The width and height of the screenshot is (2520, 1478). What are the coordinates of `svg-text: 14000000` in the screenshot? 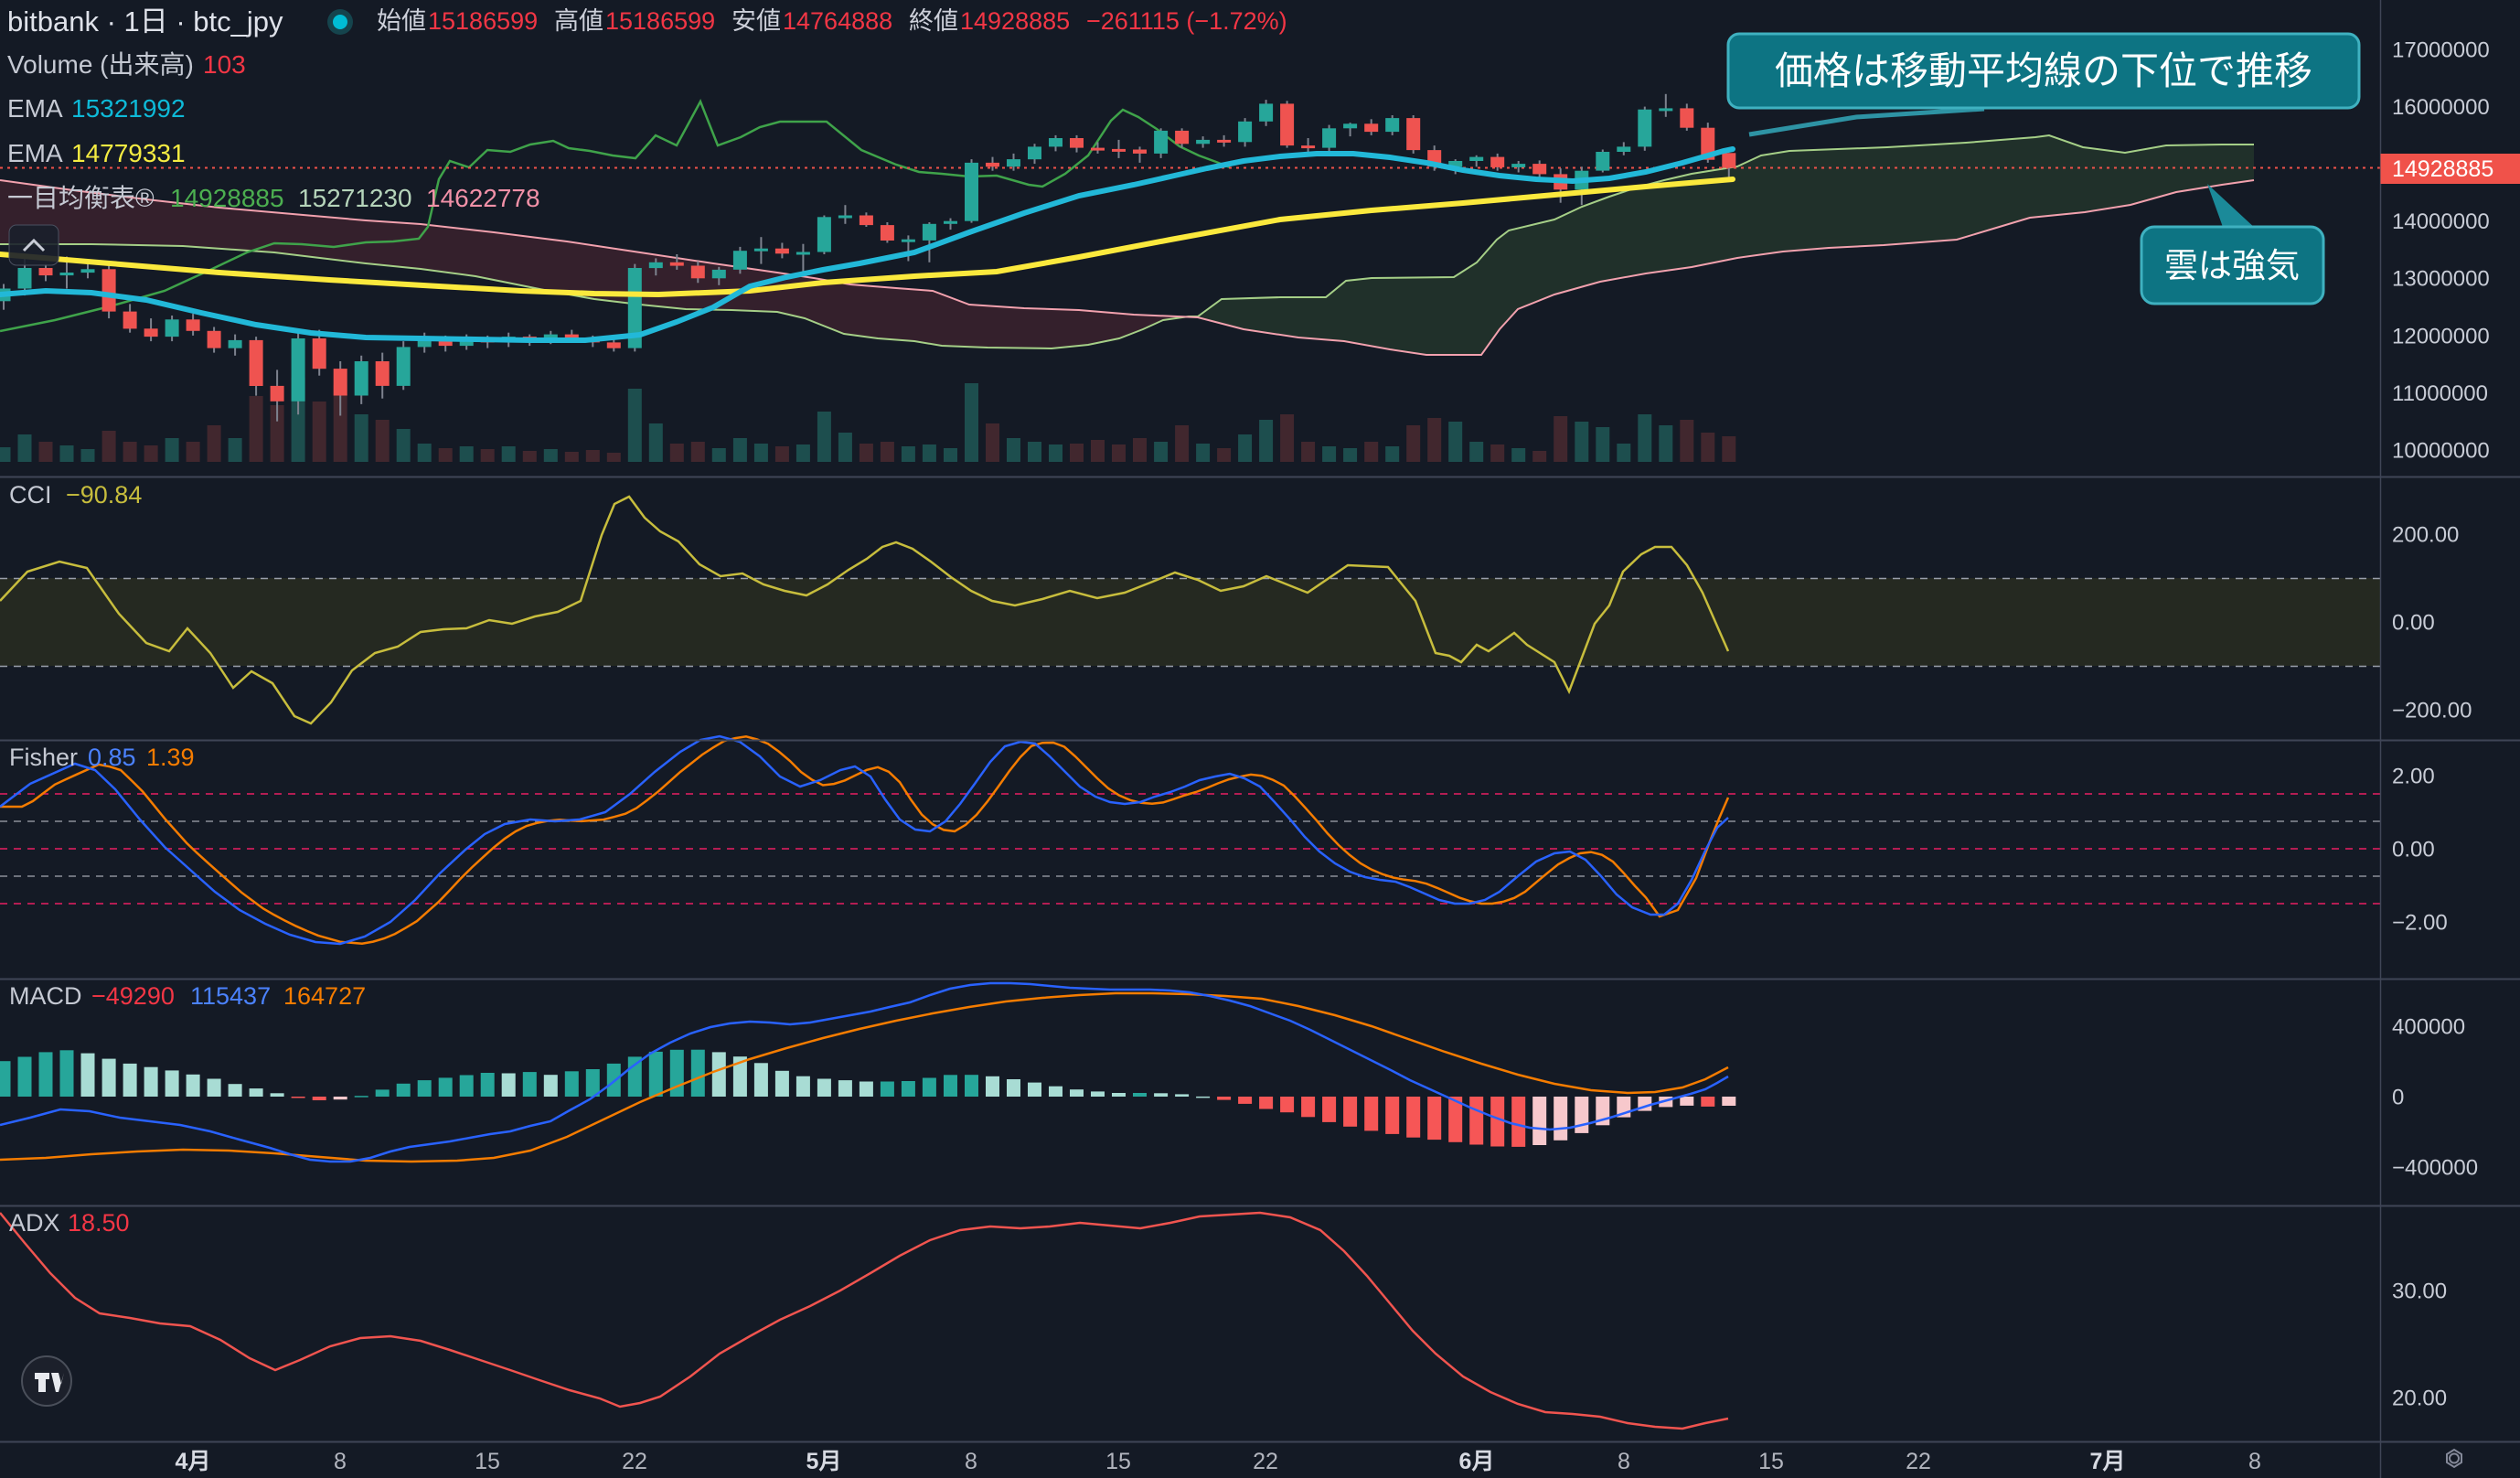 It's located at (2441, 222).